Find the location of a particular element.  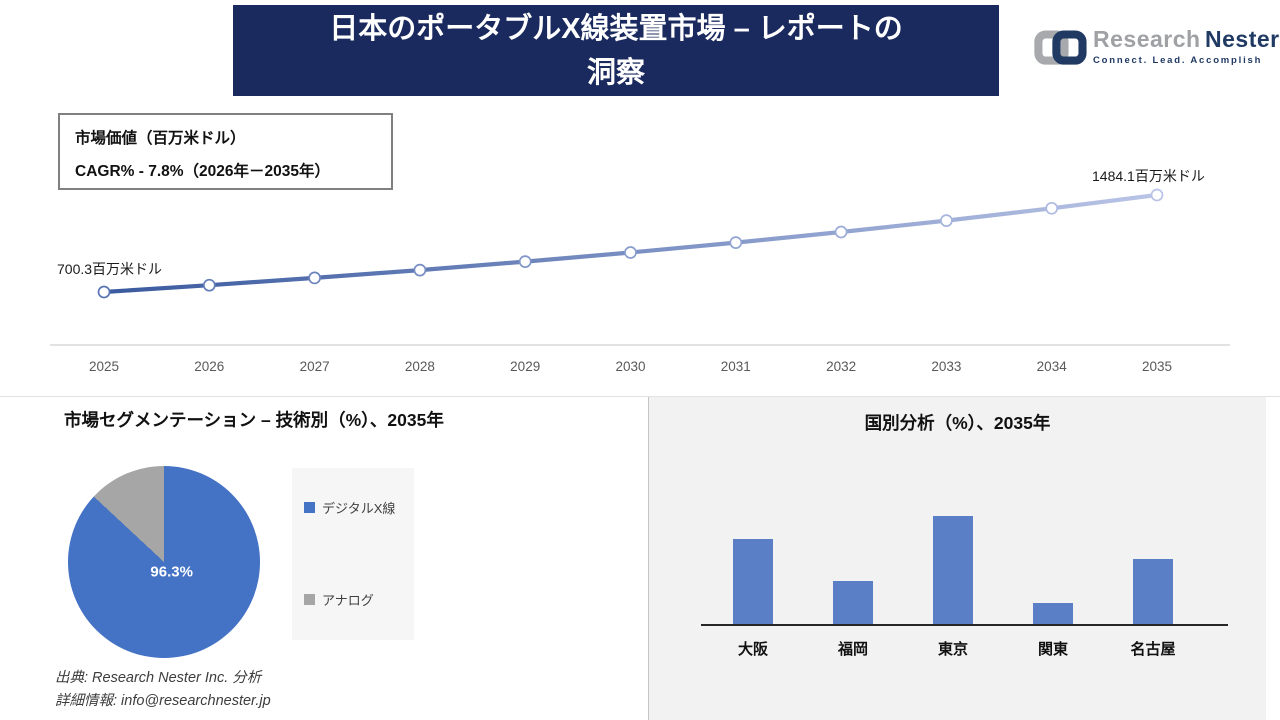

pie-legend: デジタルX線 アナログ is located at coordinates (353, 554).